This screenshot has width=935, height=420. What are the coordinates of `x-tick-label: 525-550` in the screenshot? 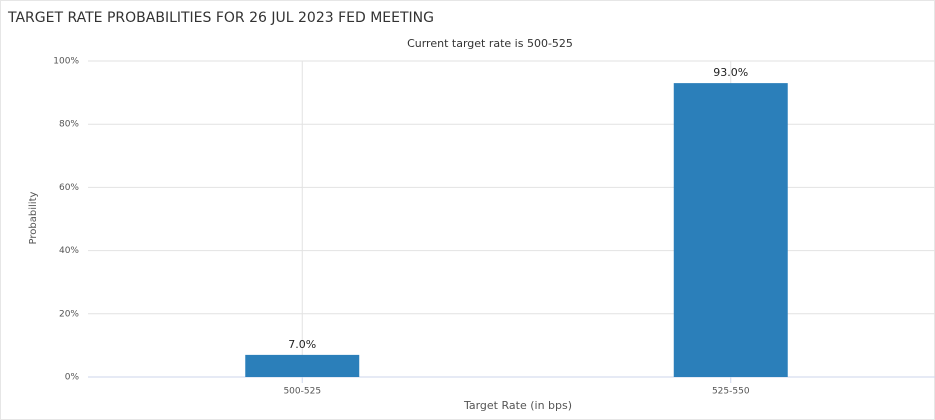 It's located at (731, 392).